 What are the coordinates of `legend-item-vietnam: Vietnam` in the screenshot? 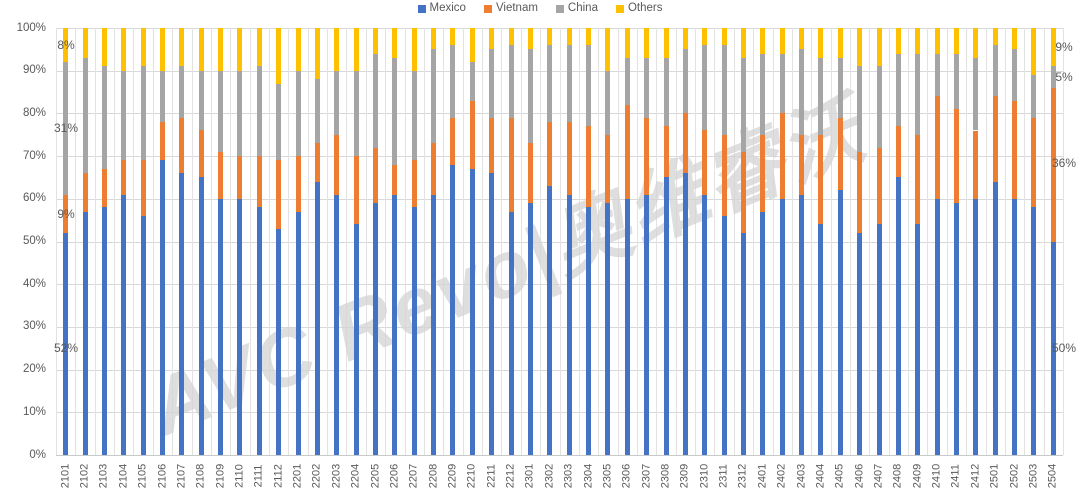 It's located at (510, 8).